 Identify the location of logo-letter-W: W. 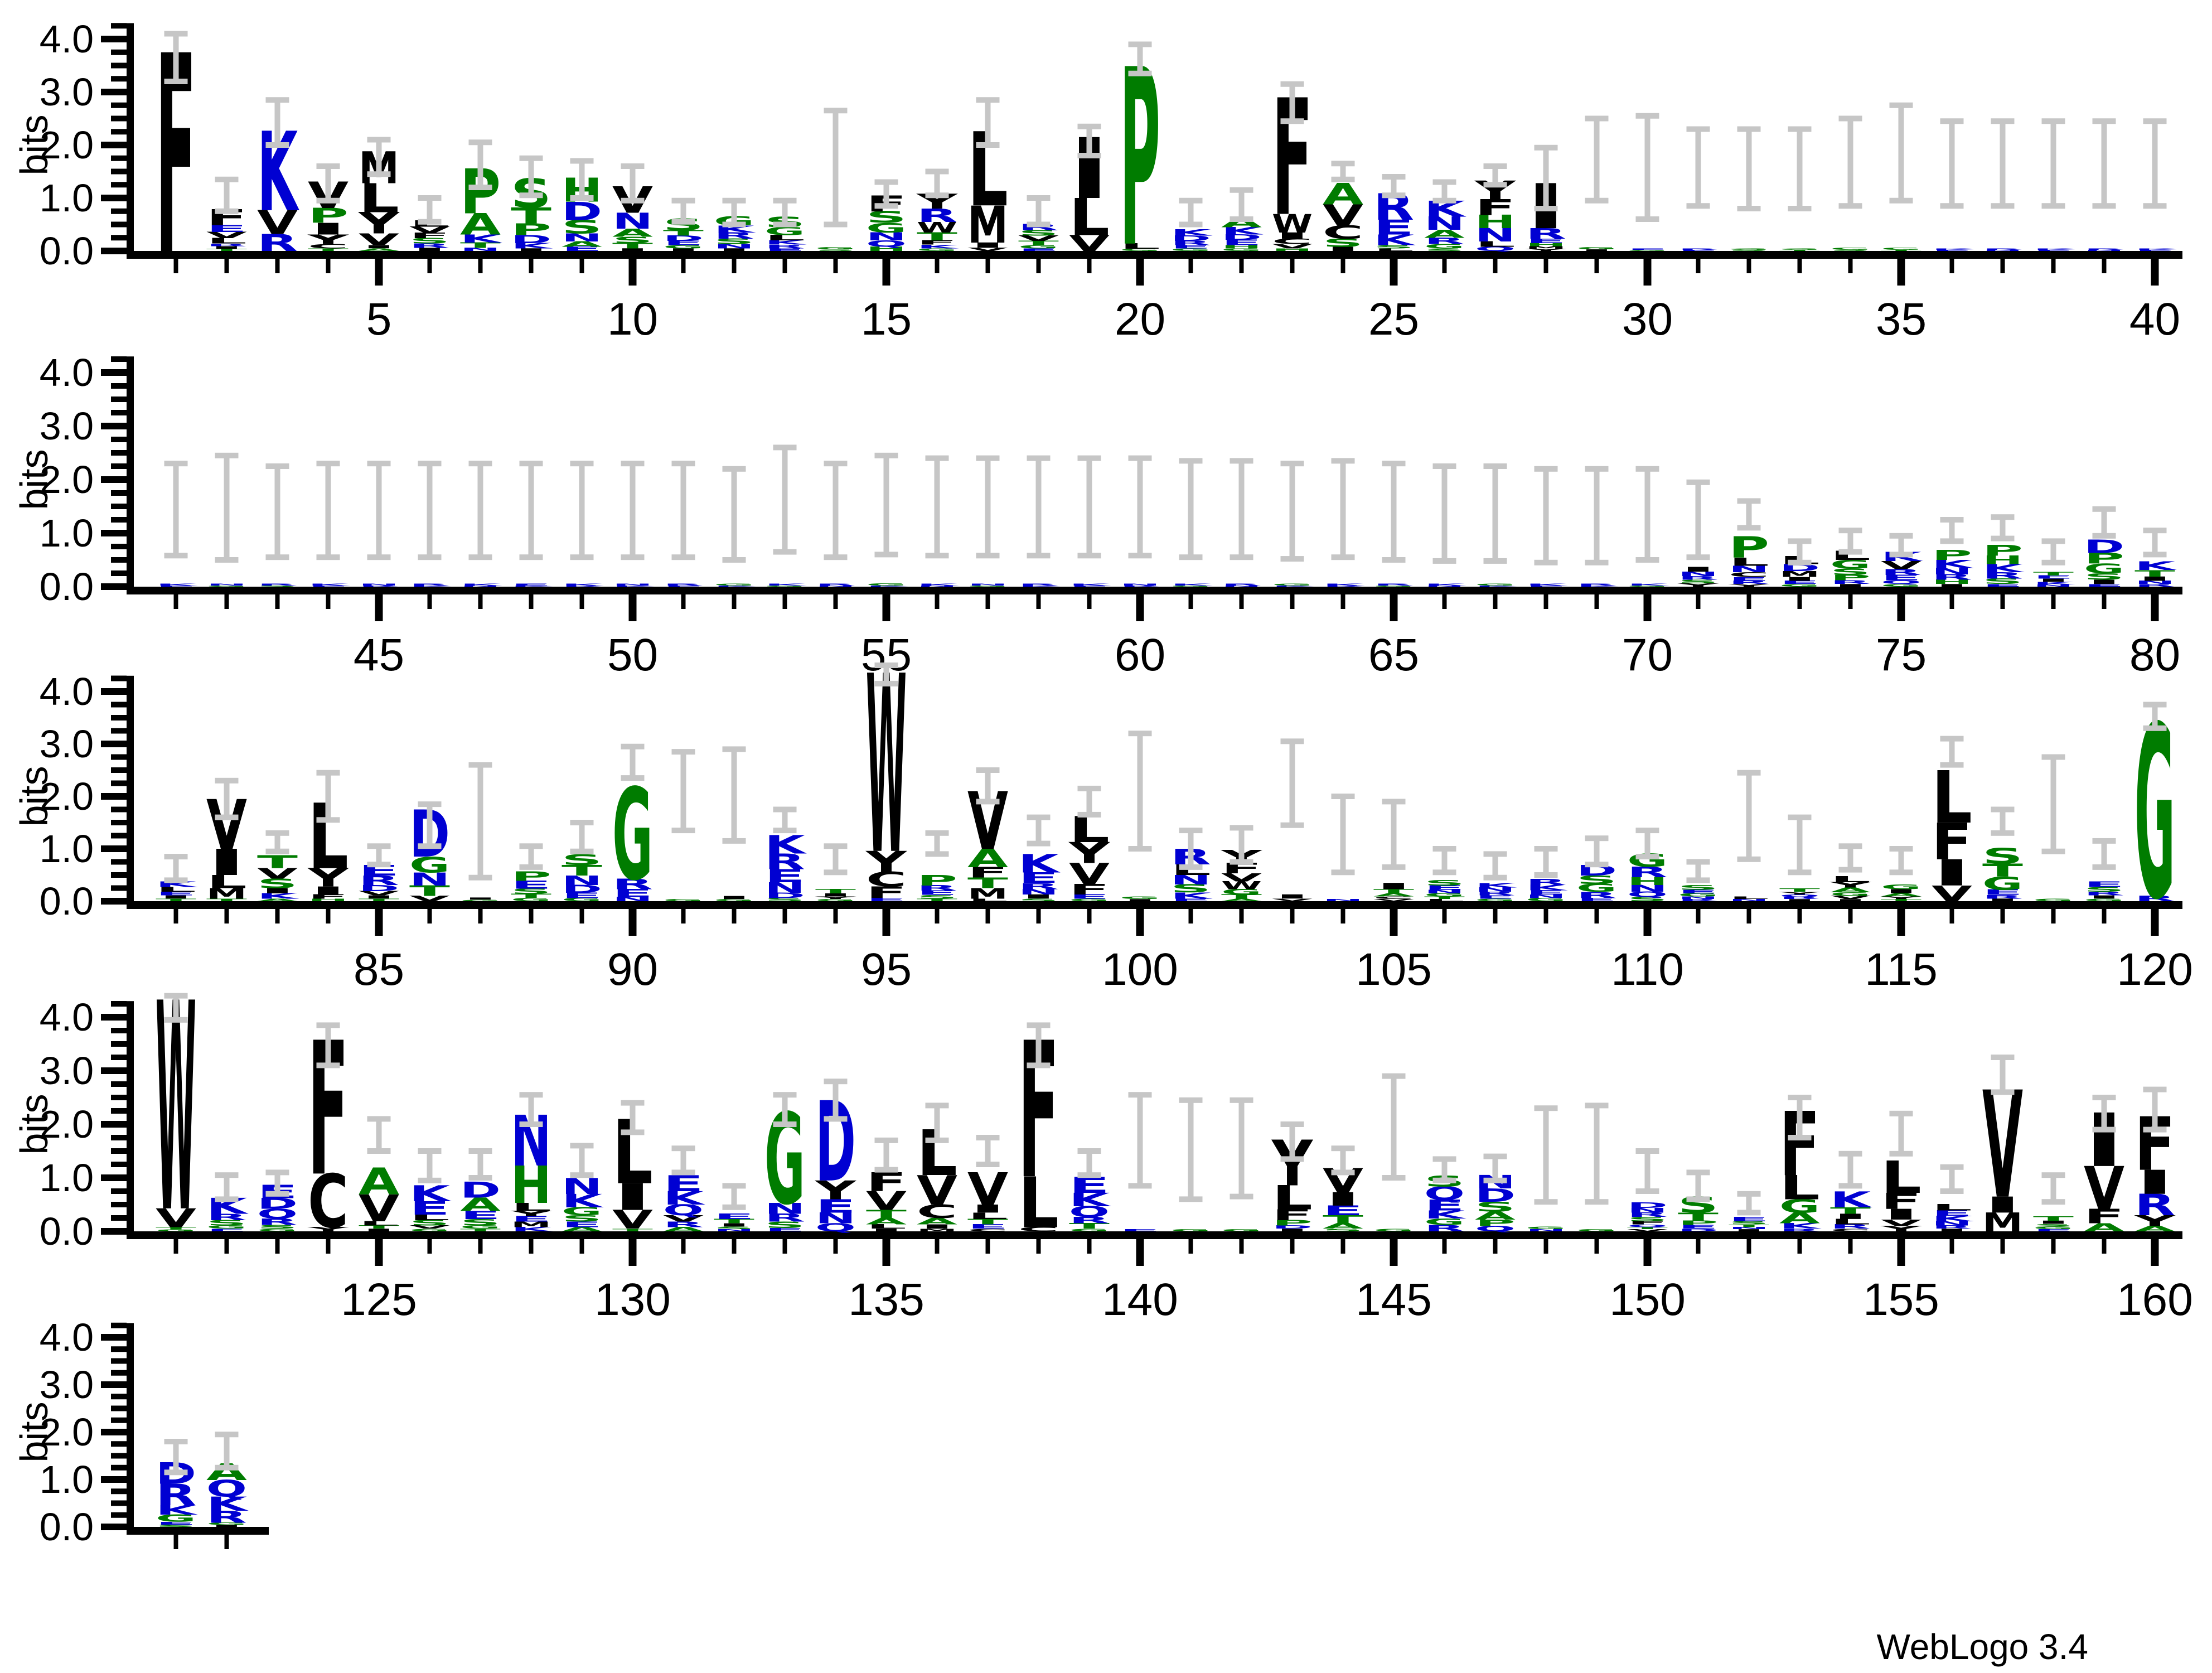
(1292, 224).